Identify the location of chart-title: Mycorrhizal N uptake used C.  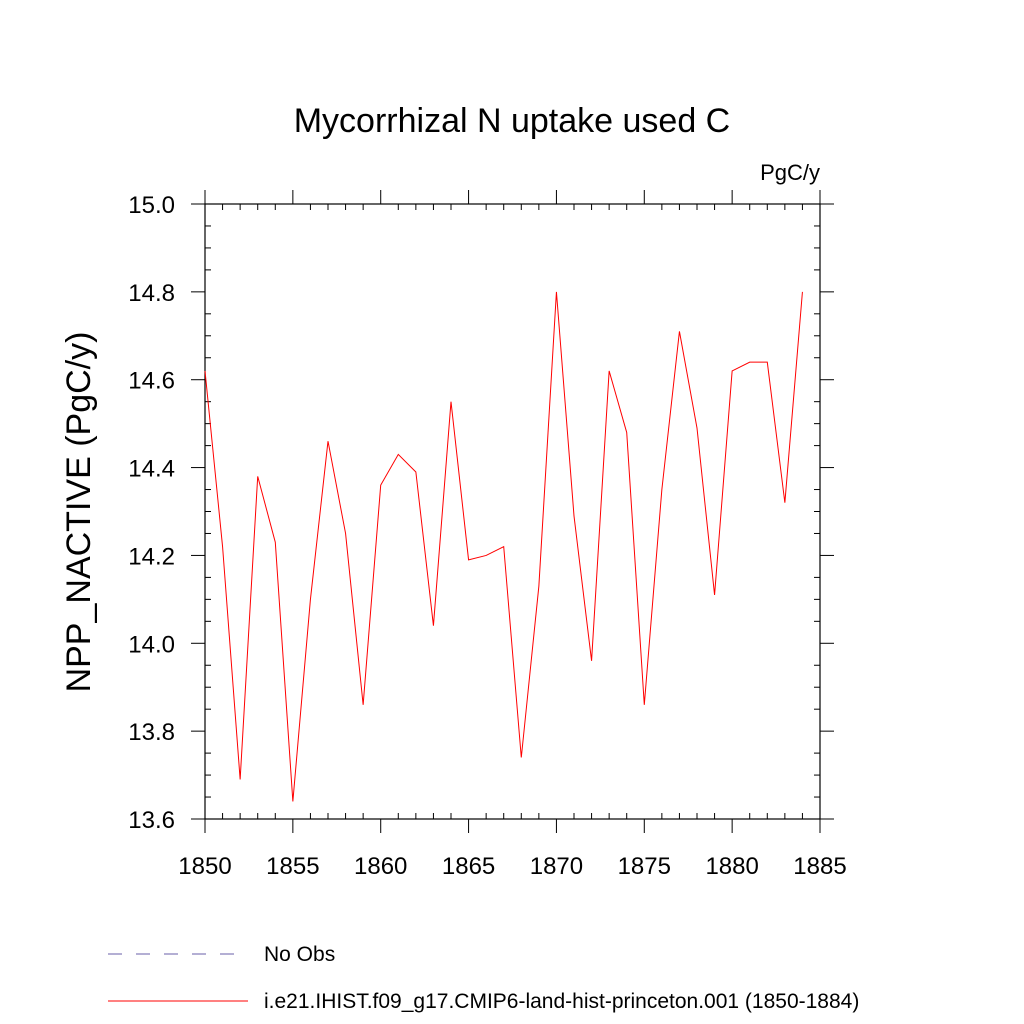
(512, 121).